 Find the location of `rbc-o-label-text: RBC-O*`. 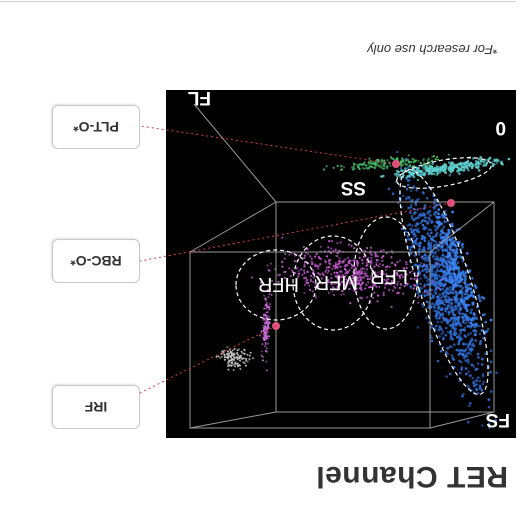

rbc-o-label-text: RBC-O* is located at coordinates (96, 261).